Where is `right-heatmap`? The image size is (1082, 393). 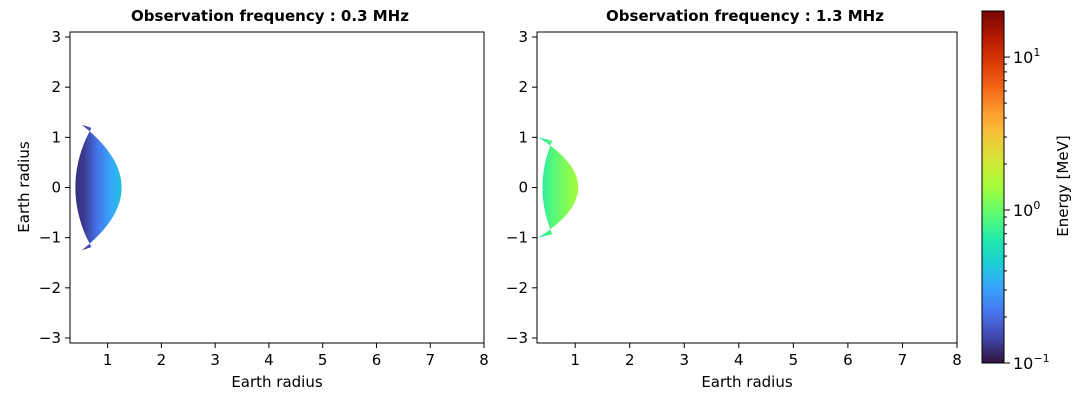 right-heatmap is located at coordinates (558, 187).